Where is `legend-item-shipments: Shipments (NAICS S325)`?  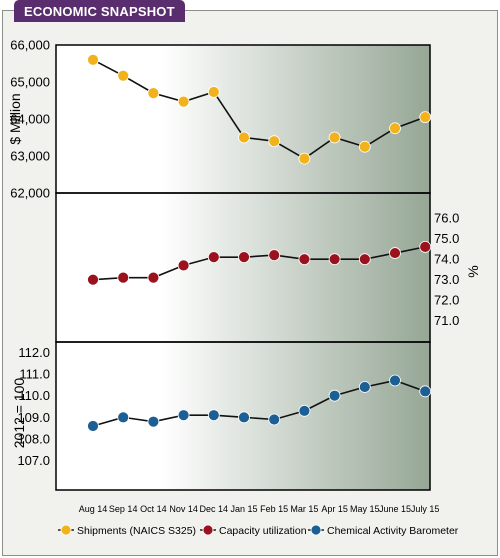
legend-item-shipments: Shipments (NAICS S325) is located at coordinates (127, 530).